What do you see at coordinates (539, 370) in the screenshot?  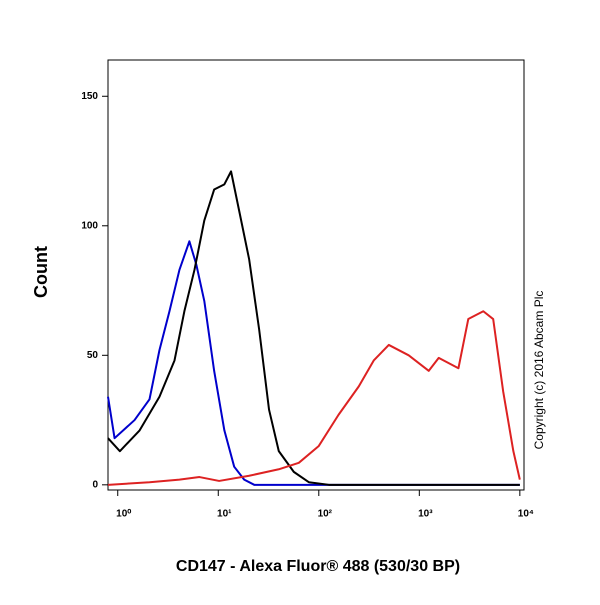 I see `copyright: Copyright (c) 2016 Abcam Plc` at bounding box center [539, 370].